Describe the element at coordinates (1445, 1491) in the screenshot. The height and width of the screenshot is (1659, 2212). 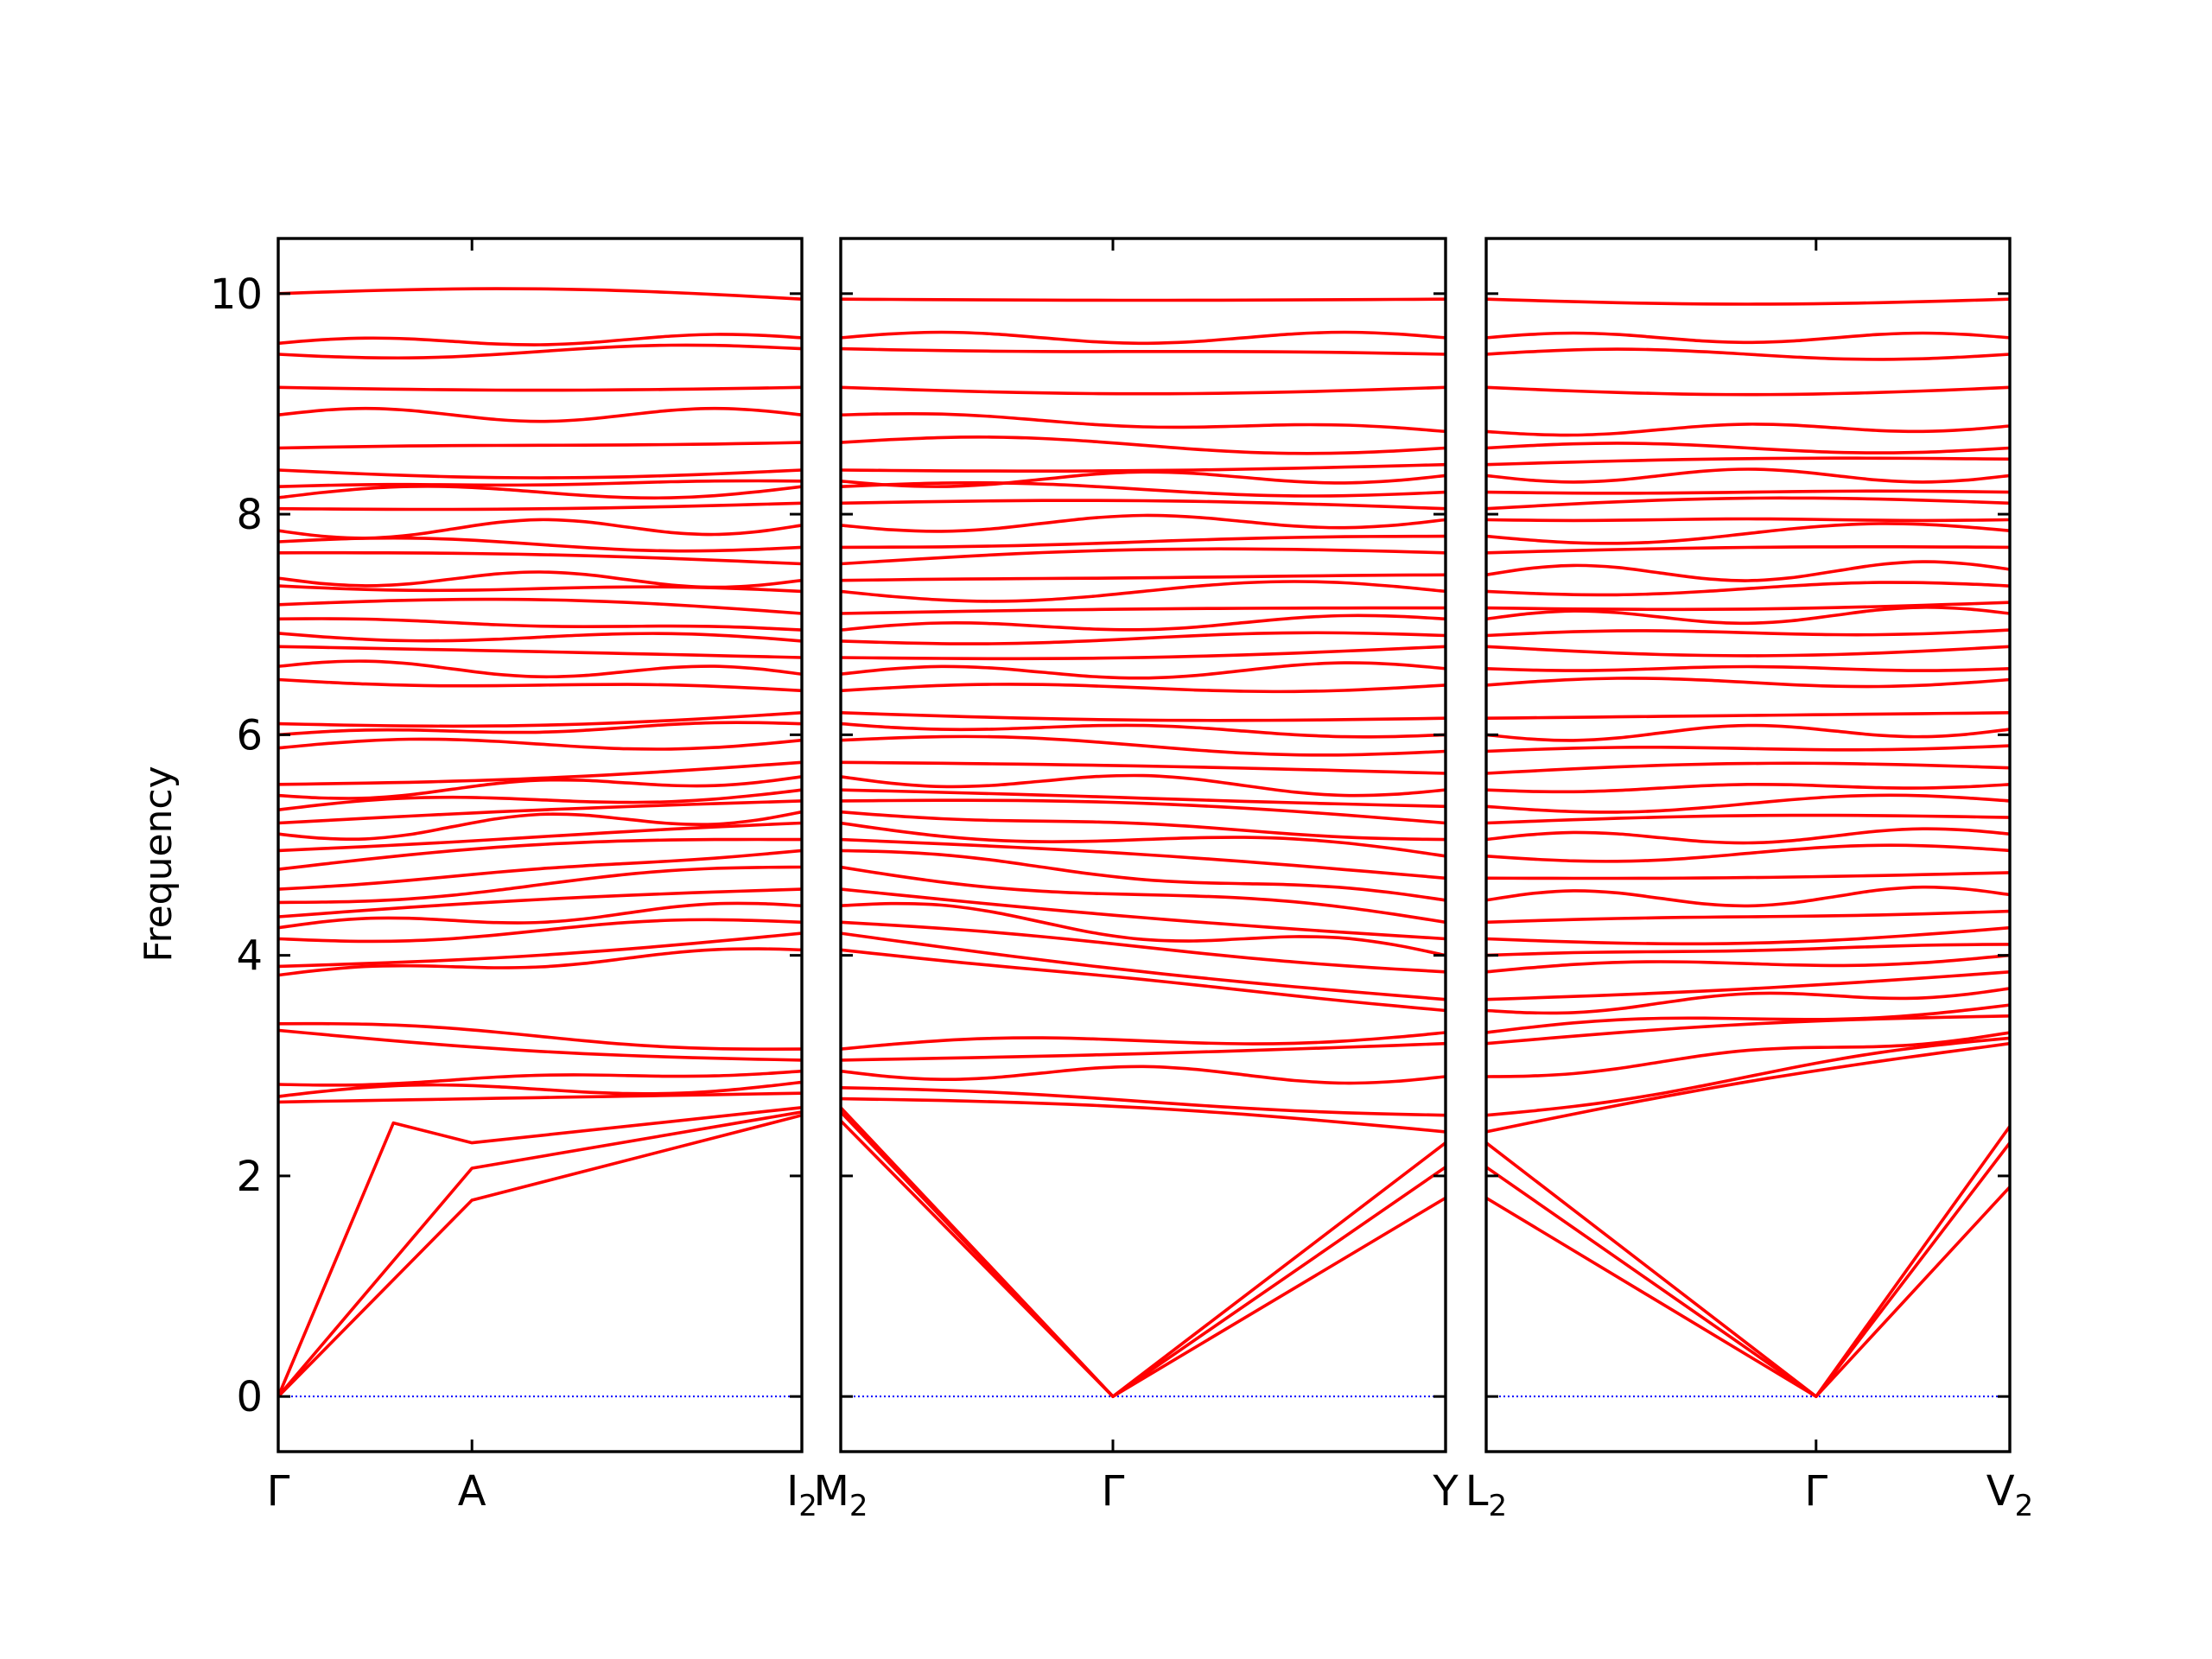
I see `x-tick-label: Y` at that location.